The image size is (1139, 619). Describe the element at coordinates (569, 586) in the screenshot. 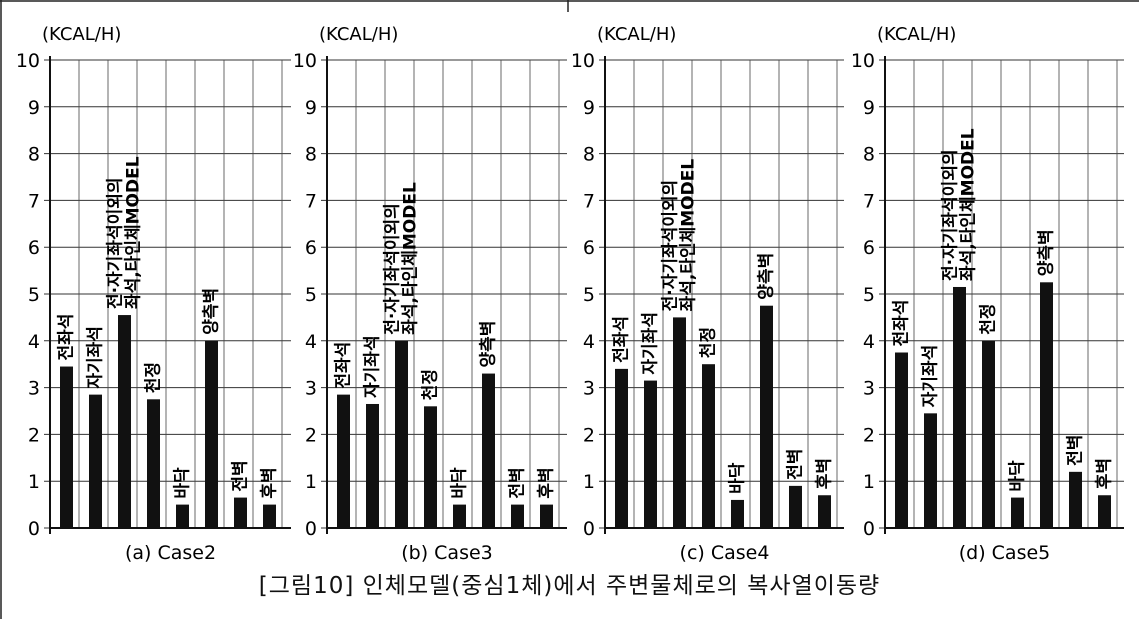

I see `figure-caption: [그림10] 인체모델(중심1체)에서 주변물체로의 복사열이동량` at that location.